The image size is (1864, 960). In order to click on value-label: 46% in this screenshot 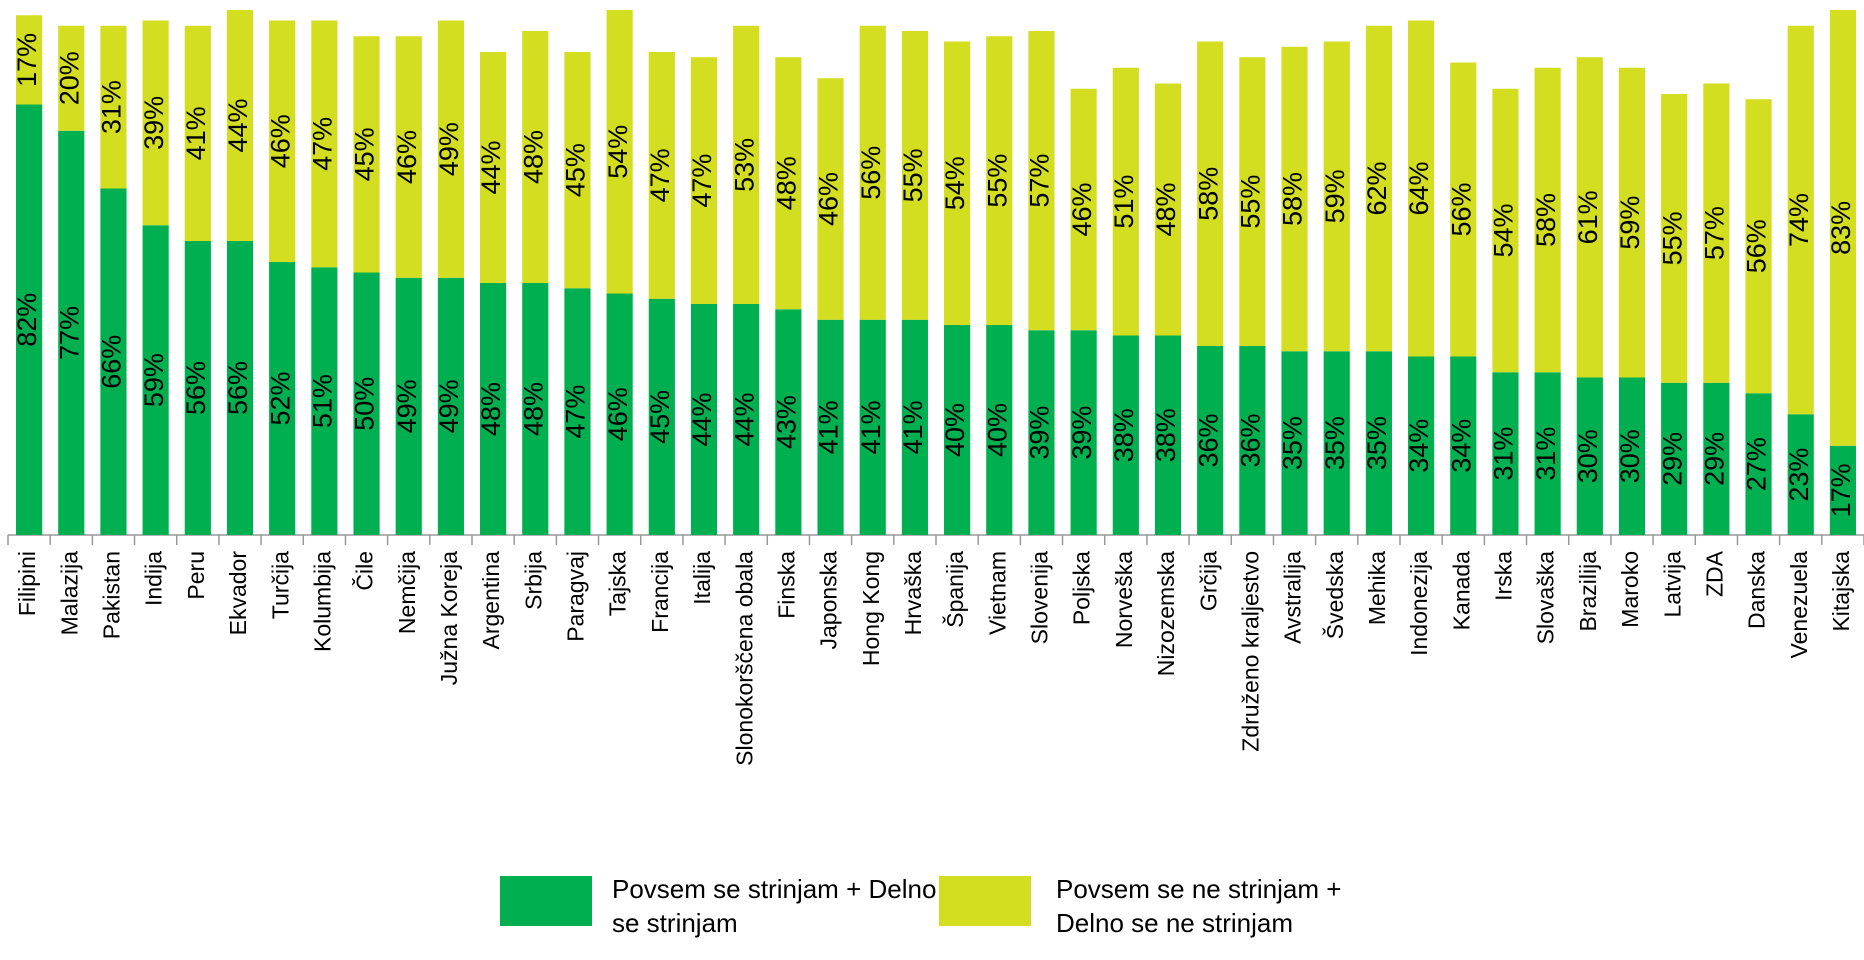, I will do `click(618, 414)`.